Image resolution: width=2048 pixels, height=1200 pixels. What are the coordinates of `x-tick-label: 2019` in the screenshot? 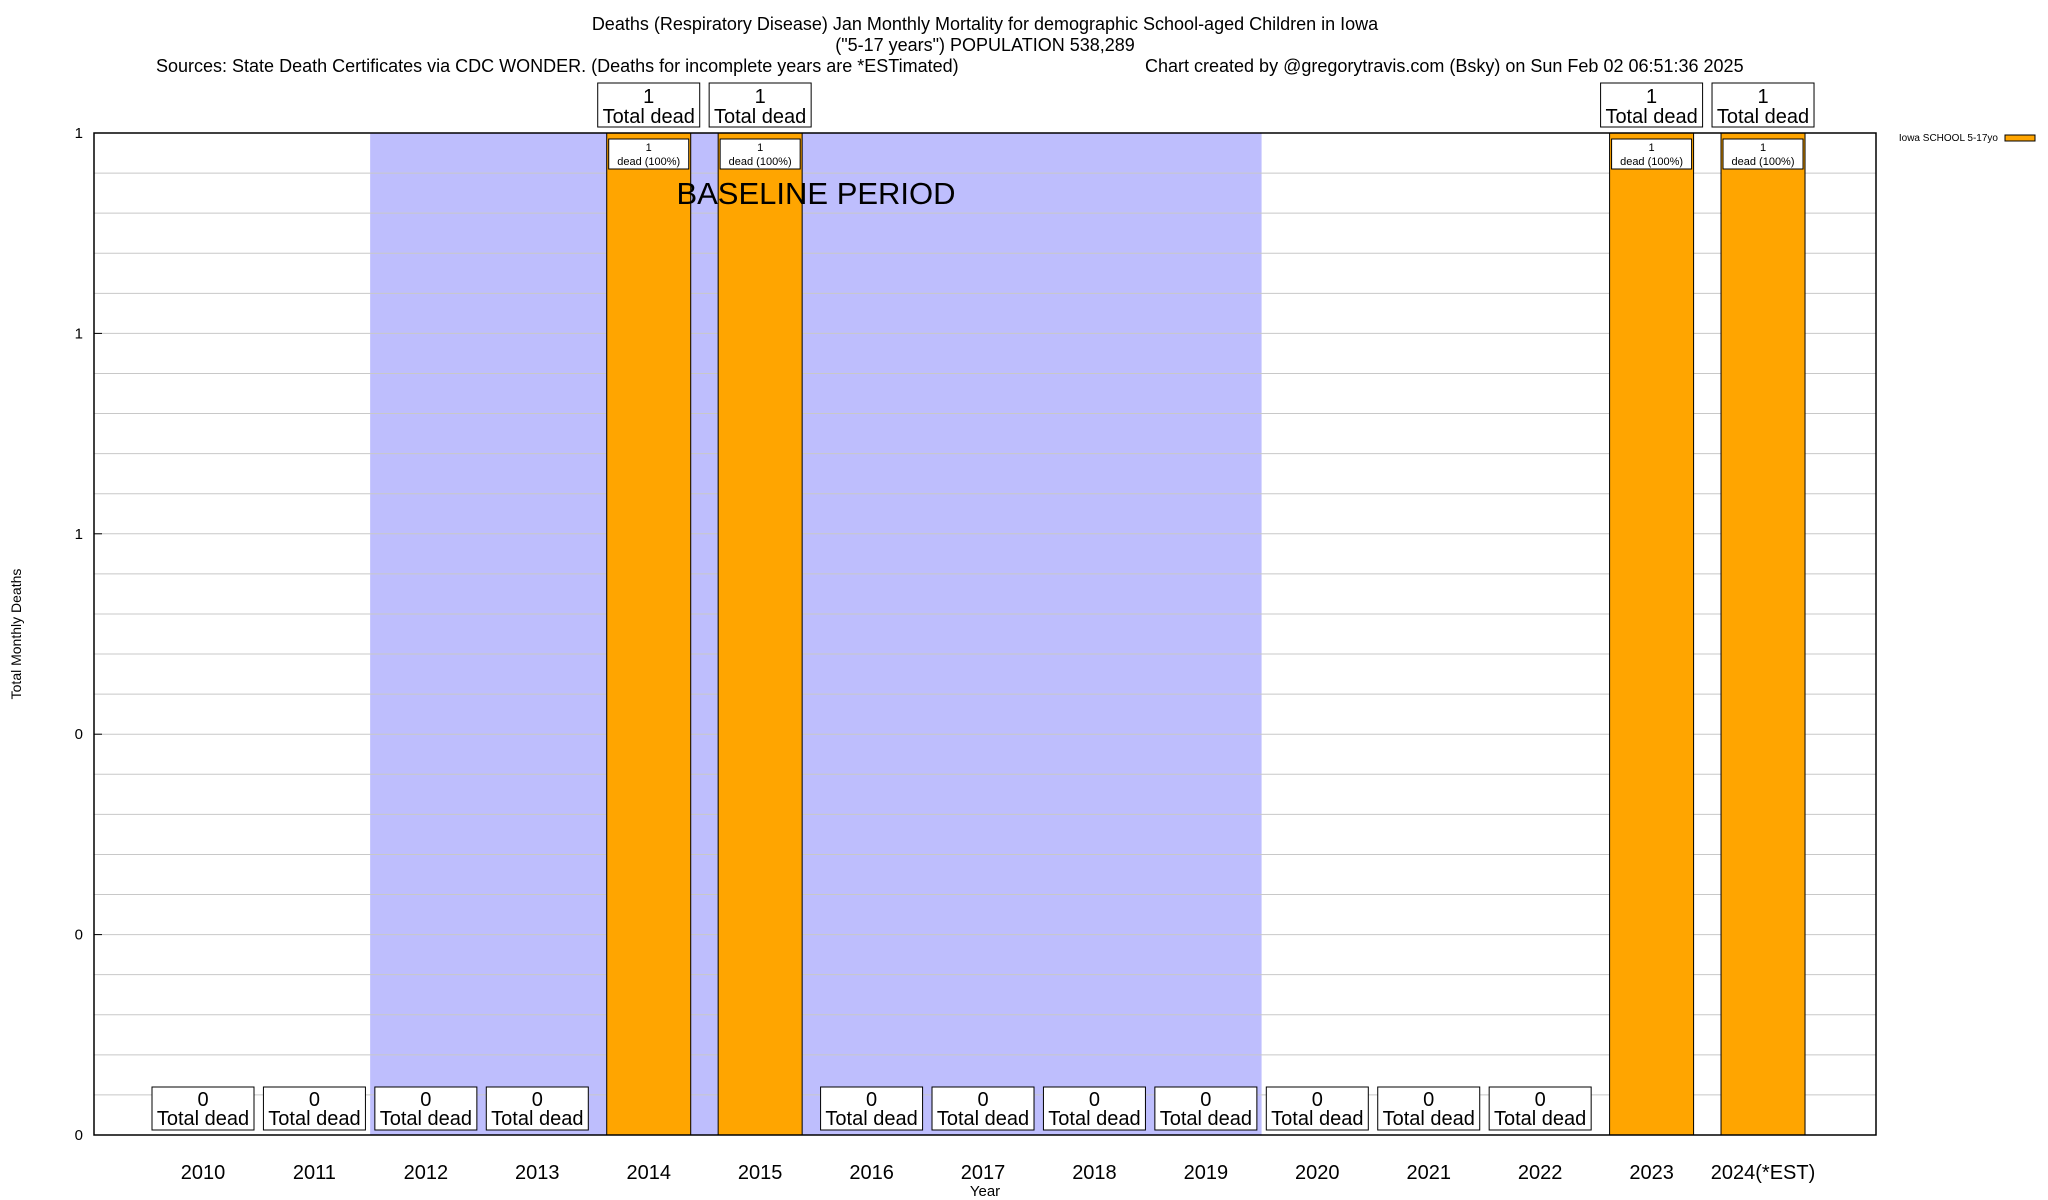 It's located at (1206, 1173).